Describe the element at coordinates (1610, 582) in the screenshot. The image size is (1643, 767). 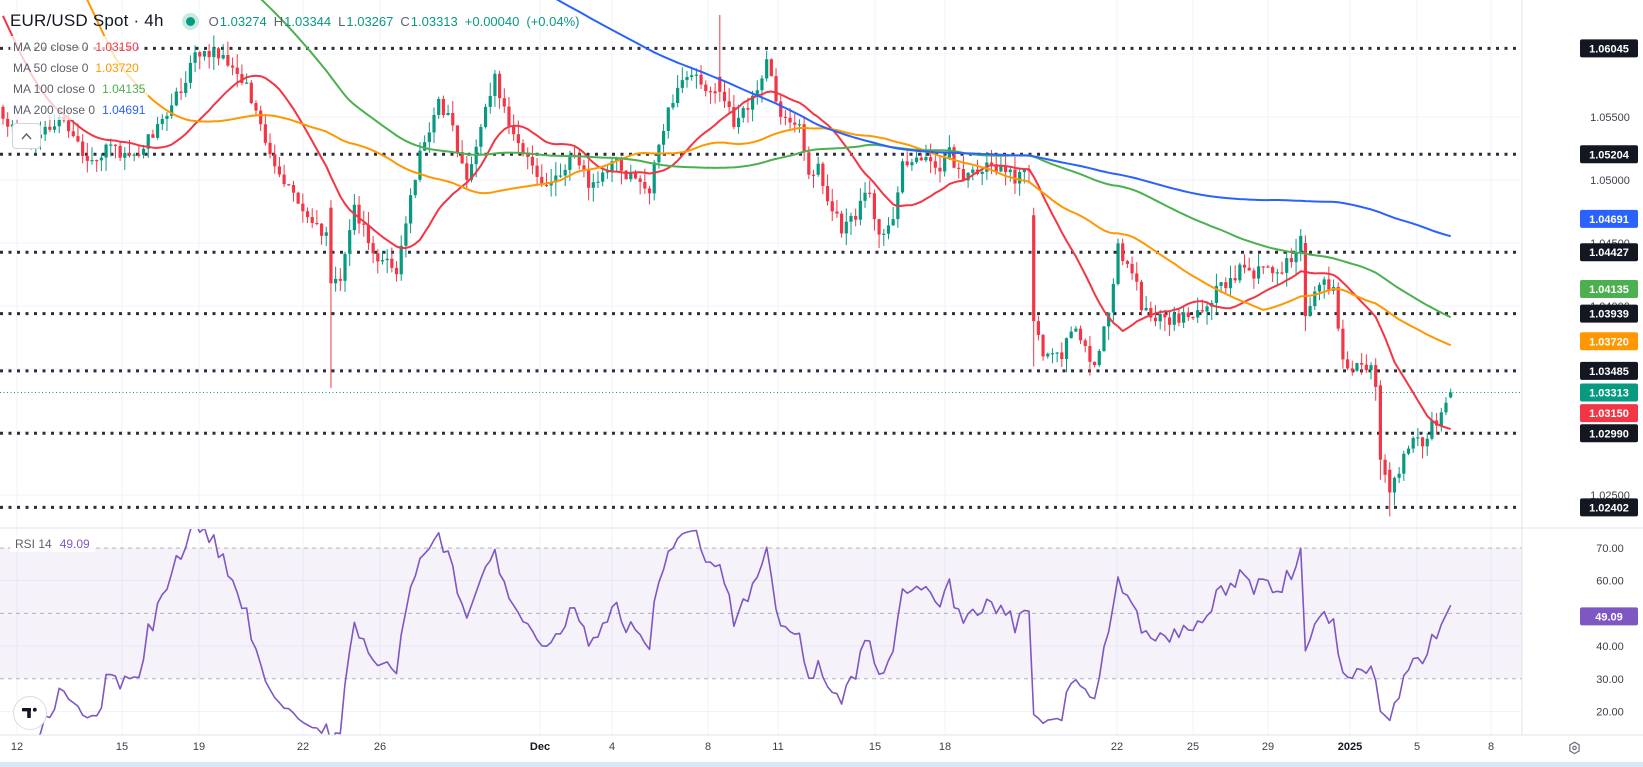
I see `svg-text: 60.00` at that location.